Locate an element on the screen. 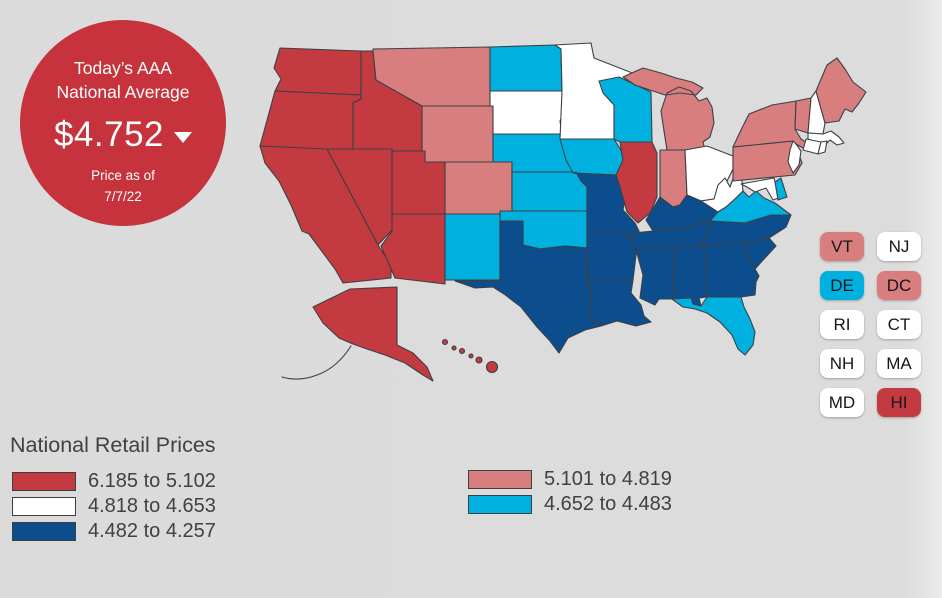 The width and height of the screenshot is (942, 598). legend-item-cyan: 4.652 to 4.483 is located at coordinates (570, 504).